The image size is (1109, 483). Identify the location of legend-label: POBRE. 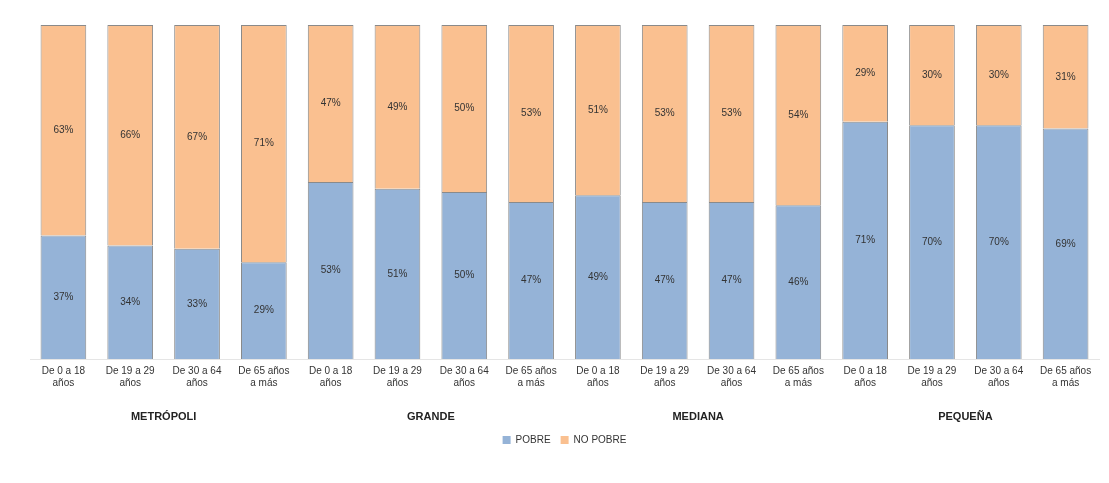
(533, 439).